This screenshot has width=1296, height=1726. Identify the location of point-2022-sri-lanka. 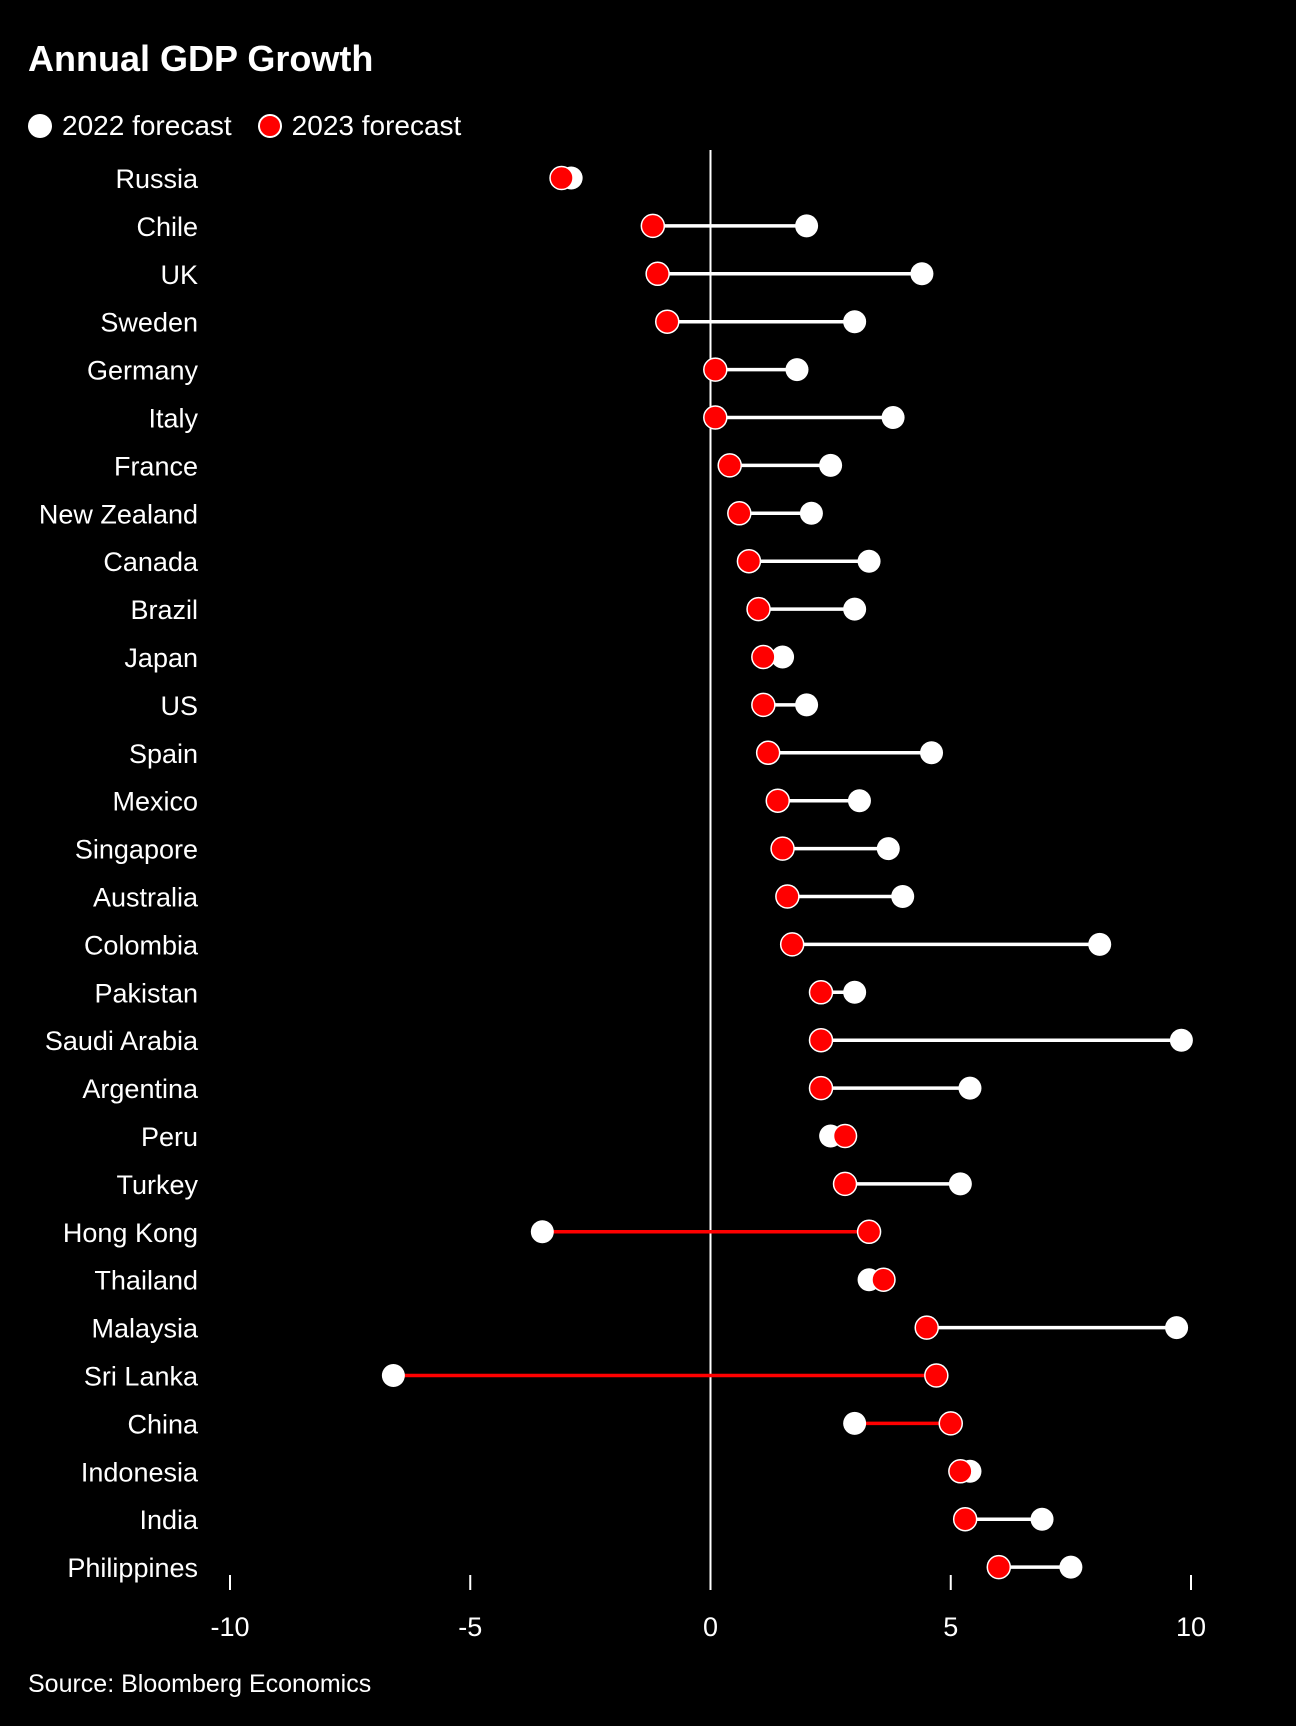
(393, 1375).